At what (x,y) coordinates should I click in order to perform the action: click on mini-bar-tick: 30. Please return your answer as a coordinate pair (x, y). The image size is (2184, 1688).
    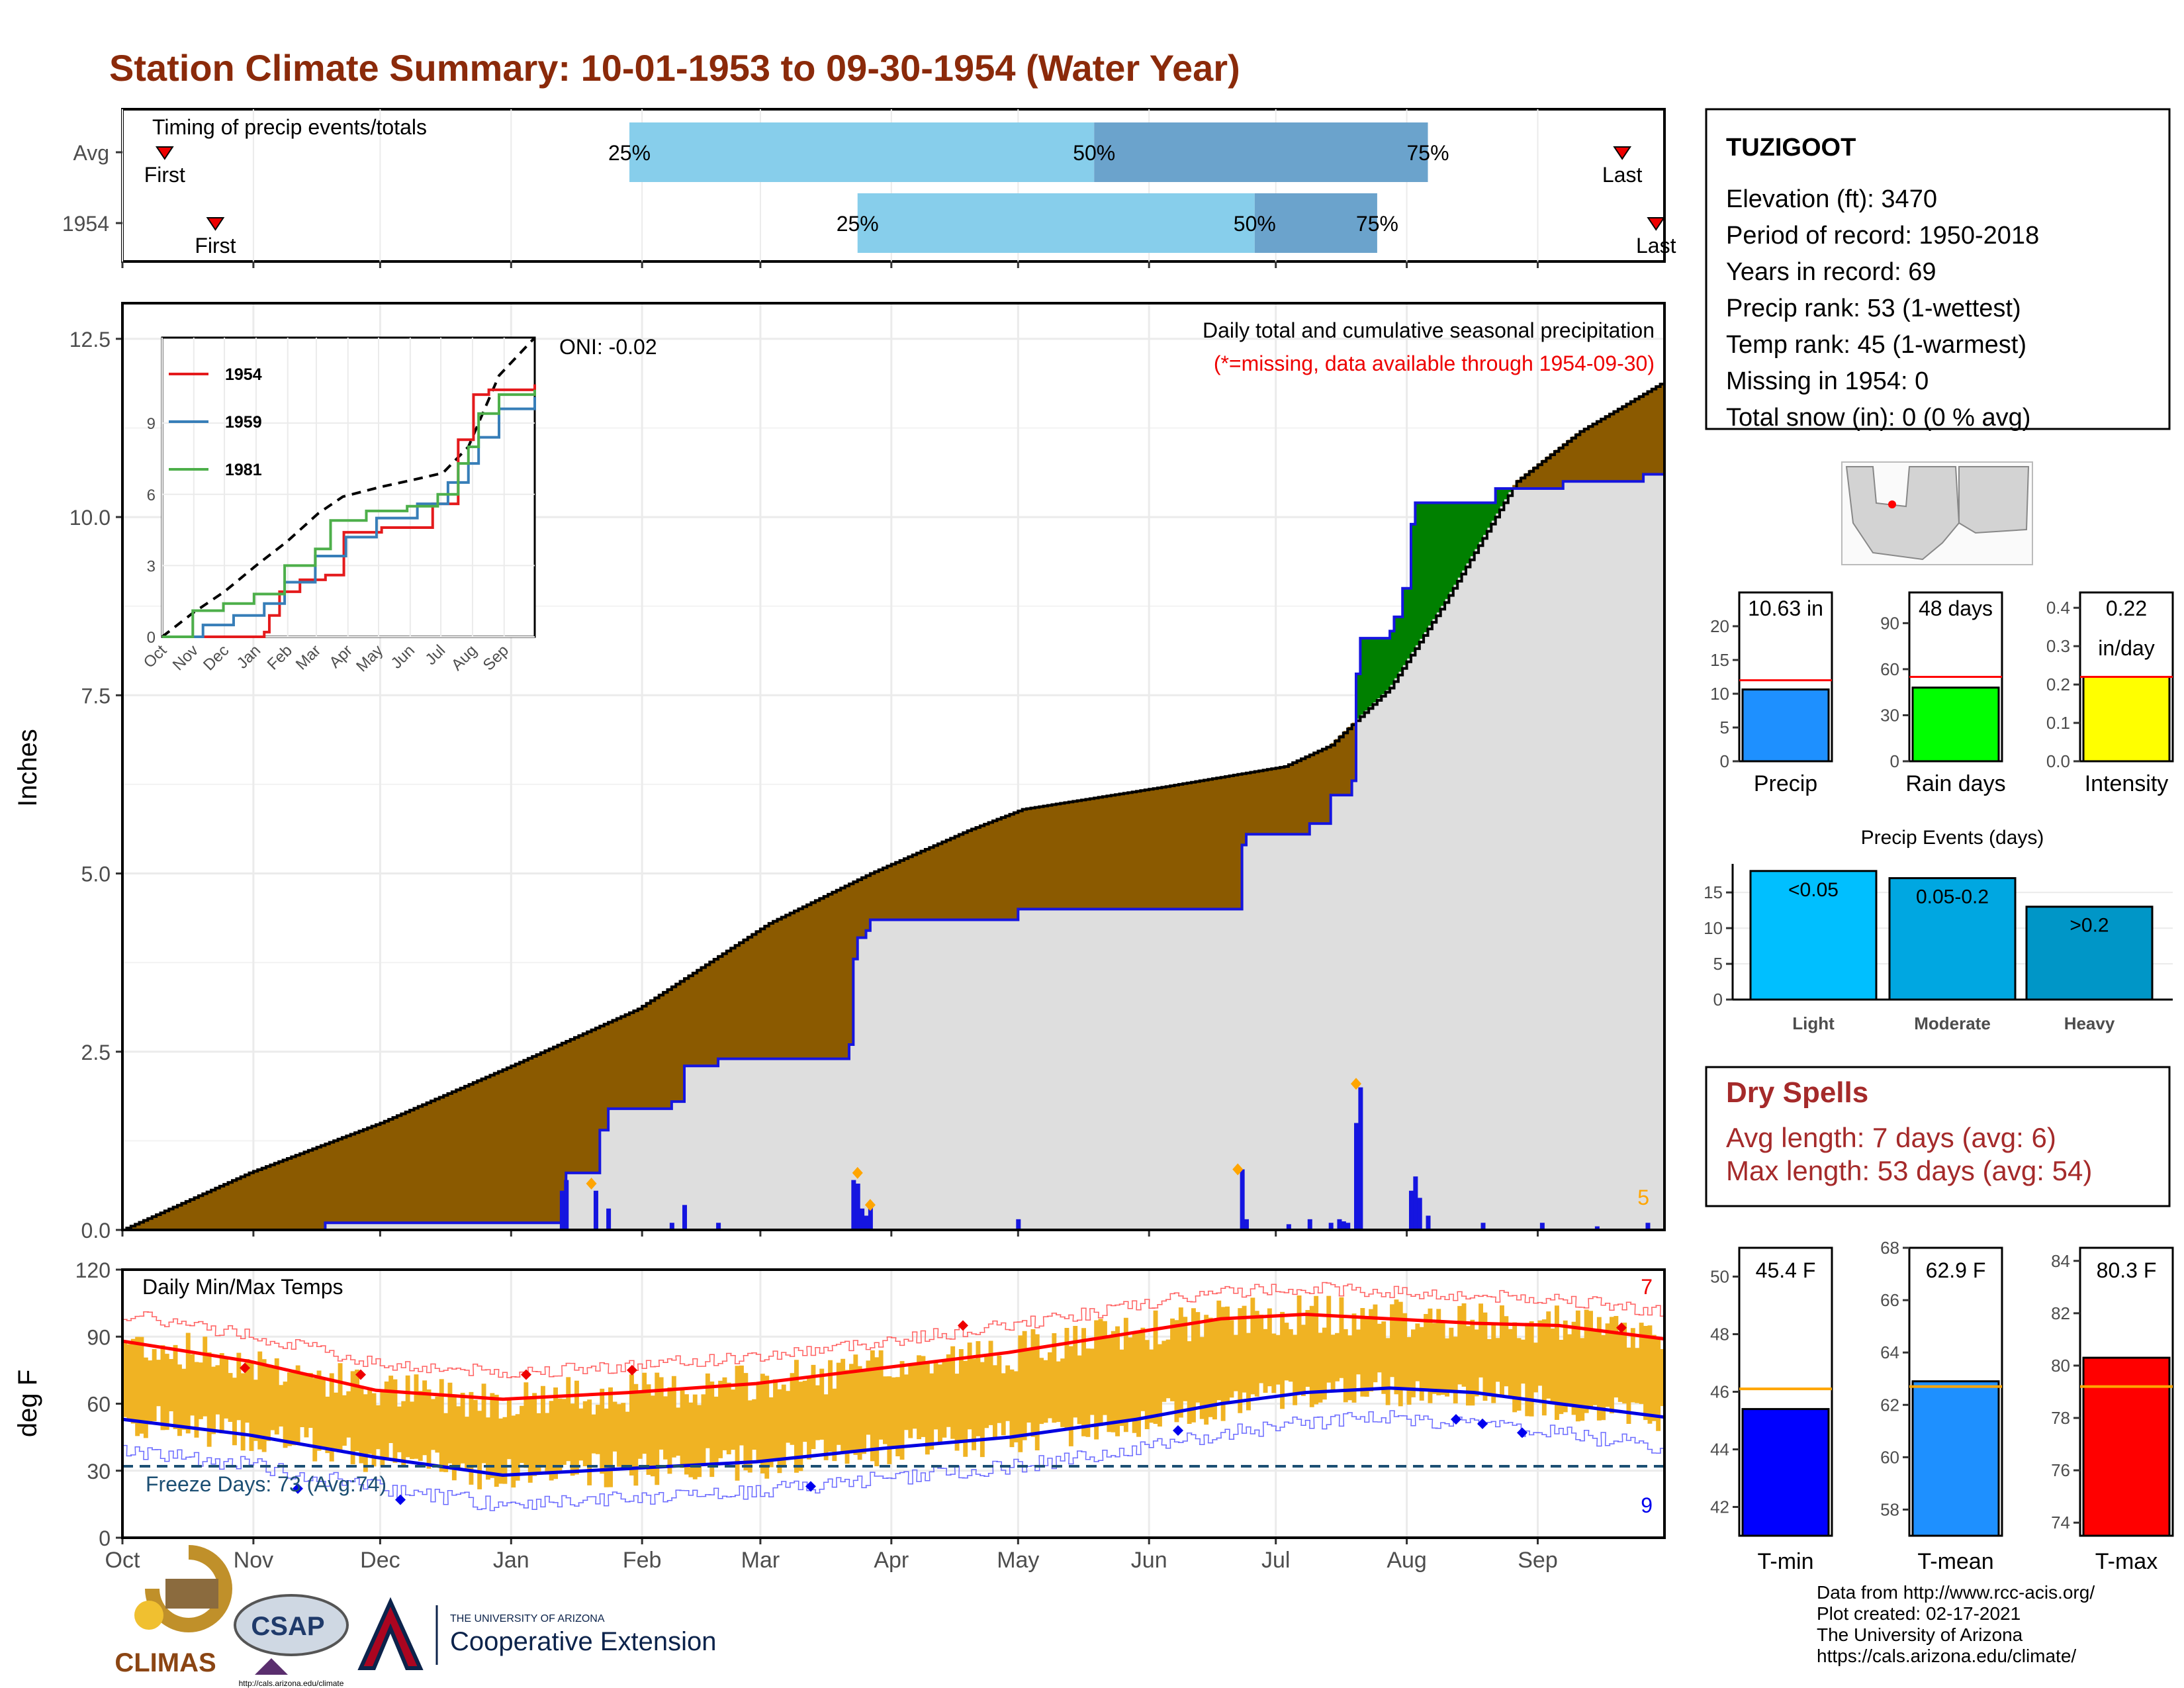
    Looking at the image, I should click on (1889, 715).